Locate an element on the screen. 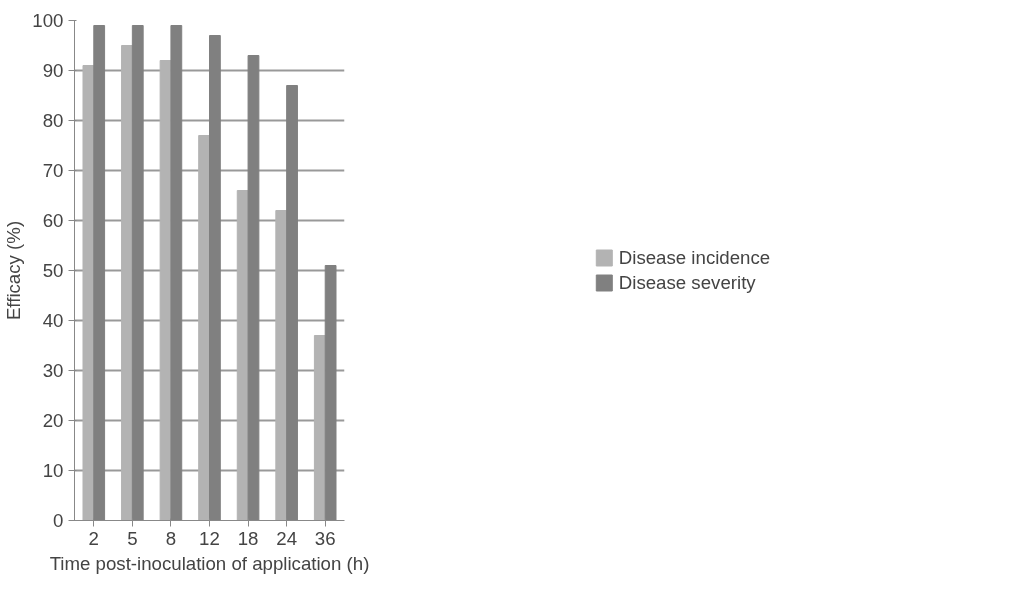 The height and width of the screenshot is (606, 1027). y-tick-label: 0 is located at coordinates (58, 520).